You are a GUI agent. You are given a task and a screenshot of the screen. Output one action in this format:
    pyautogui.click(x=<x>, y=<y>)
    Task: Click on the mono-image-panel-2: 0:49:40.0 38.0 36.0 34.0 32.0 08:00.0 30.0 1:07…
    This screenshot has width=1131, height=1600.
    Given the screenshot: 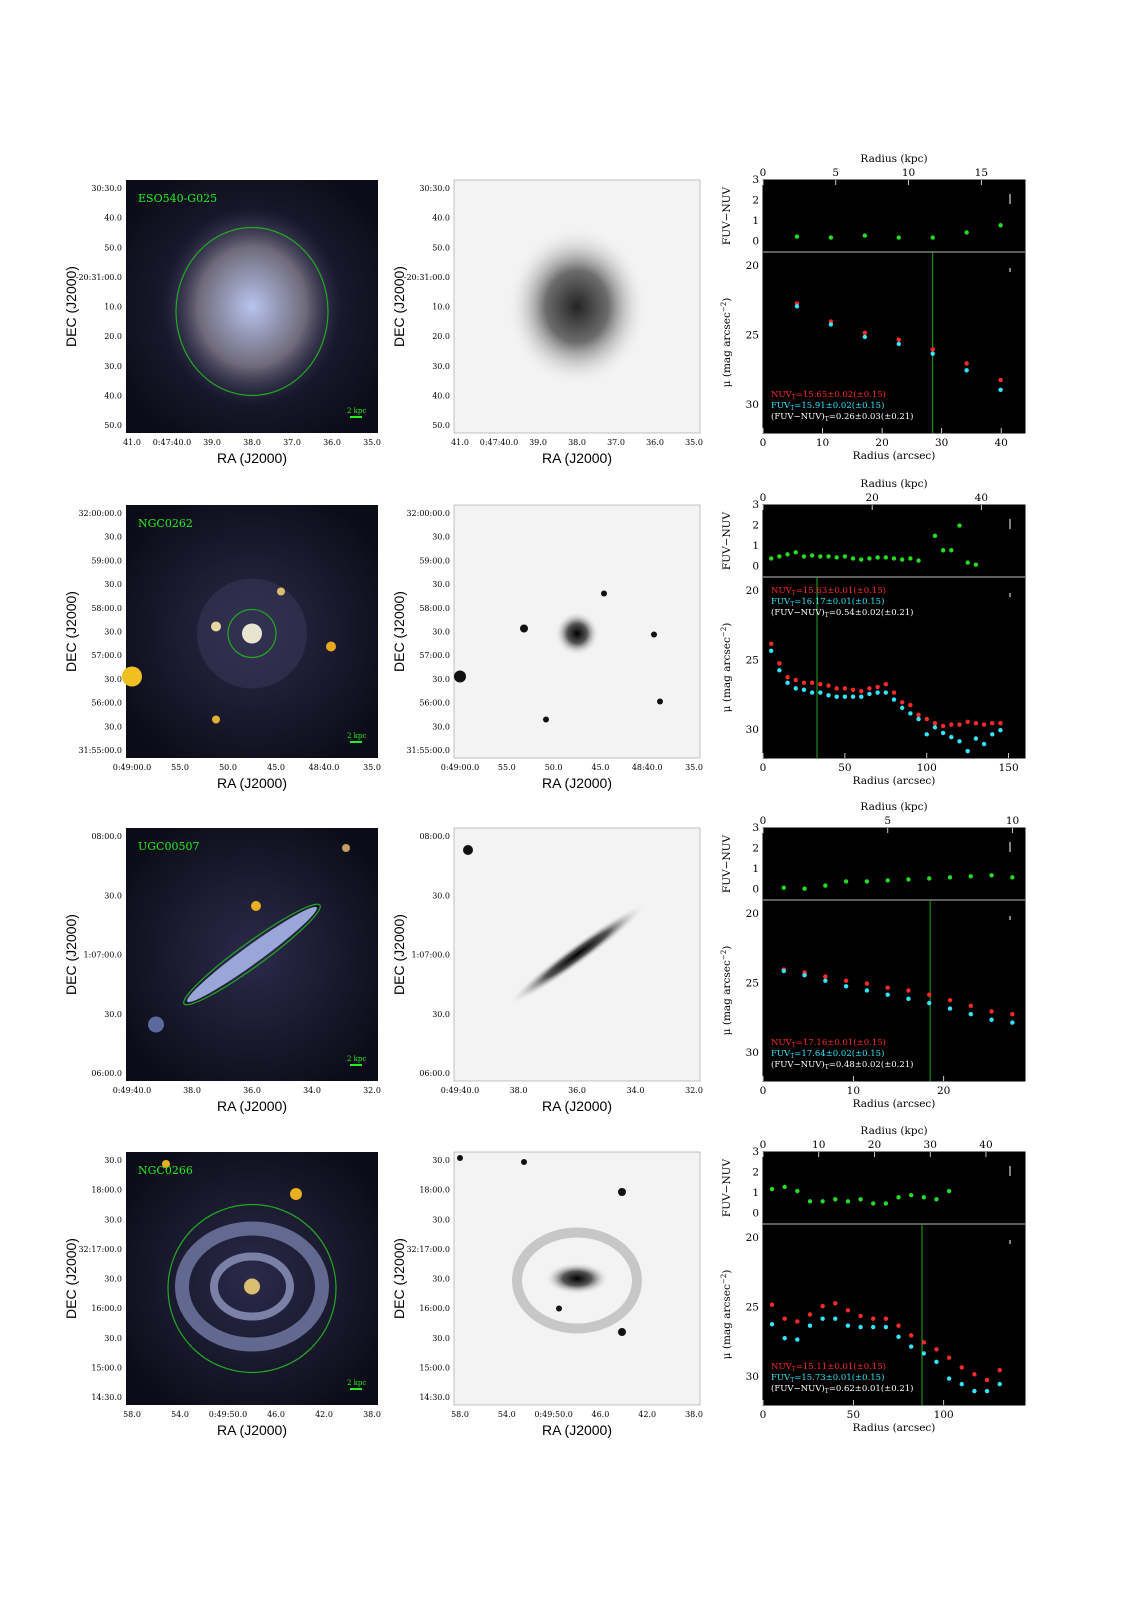 What is the action you would take?
    pyautogui.click(x=547, y=970)
    